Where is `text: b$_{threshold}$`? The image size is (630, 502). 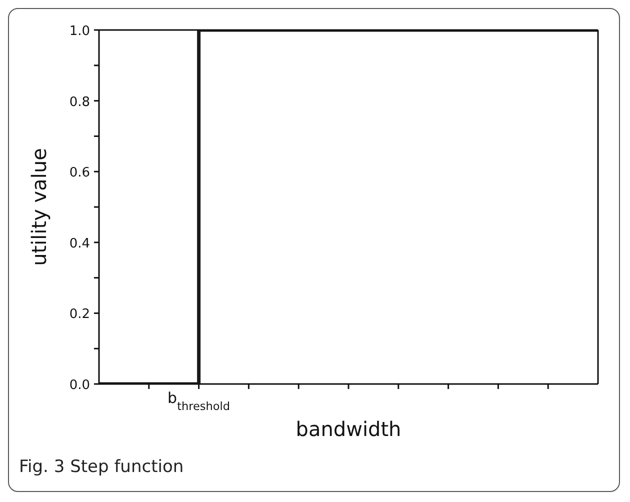 text: b$_{threshold}$ is located at coordinates (199, 400).